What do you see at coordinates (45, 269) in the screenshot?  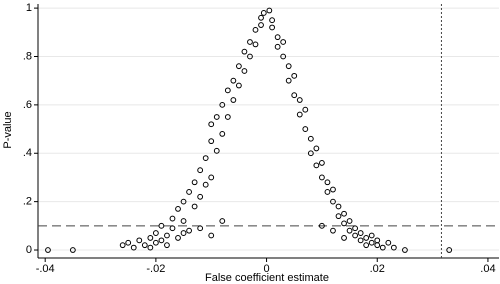 I see `x-tick-label: -.04` at bounding box center [45, 269].